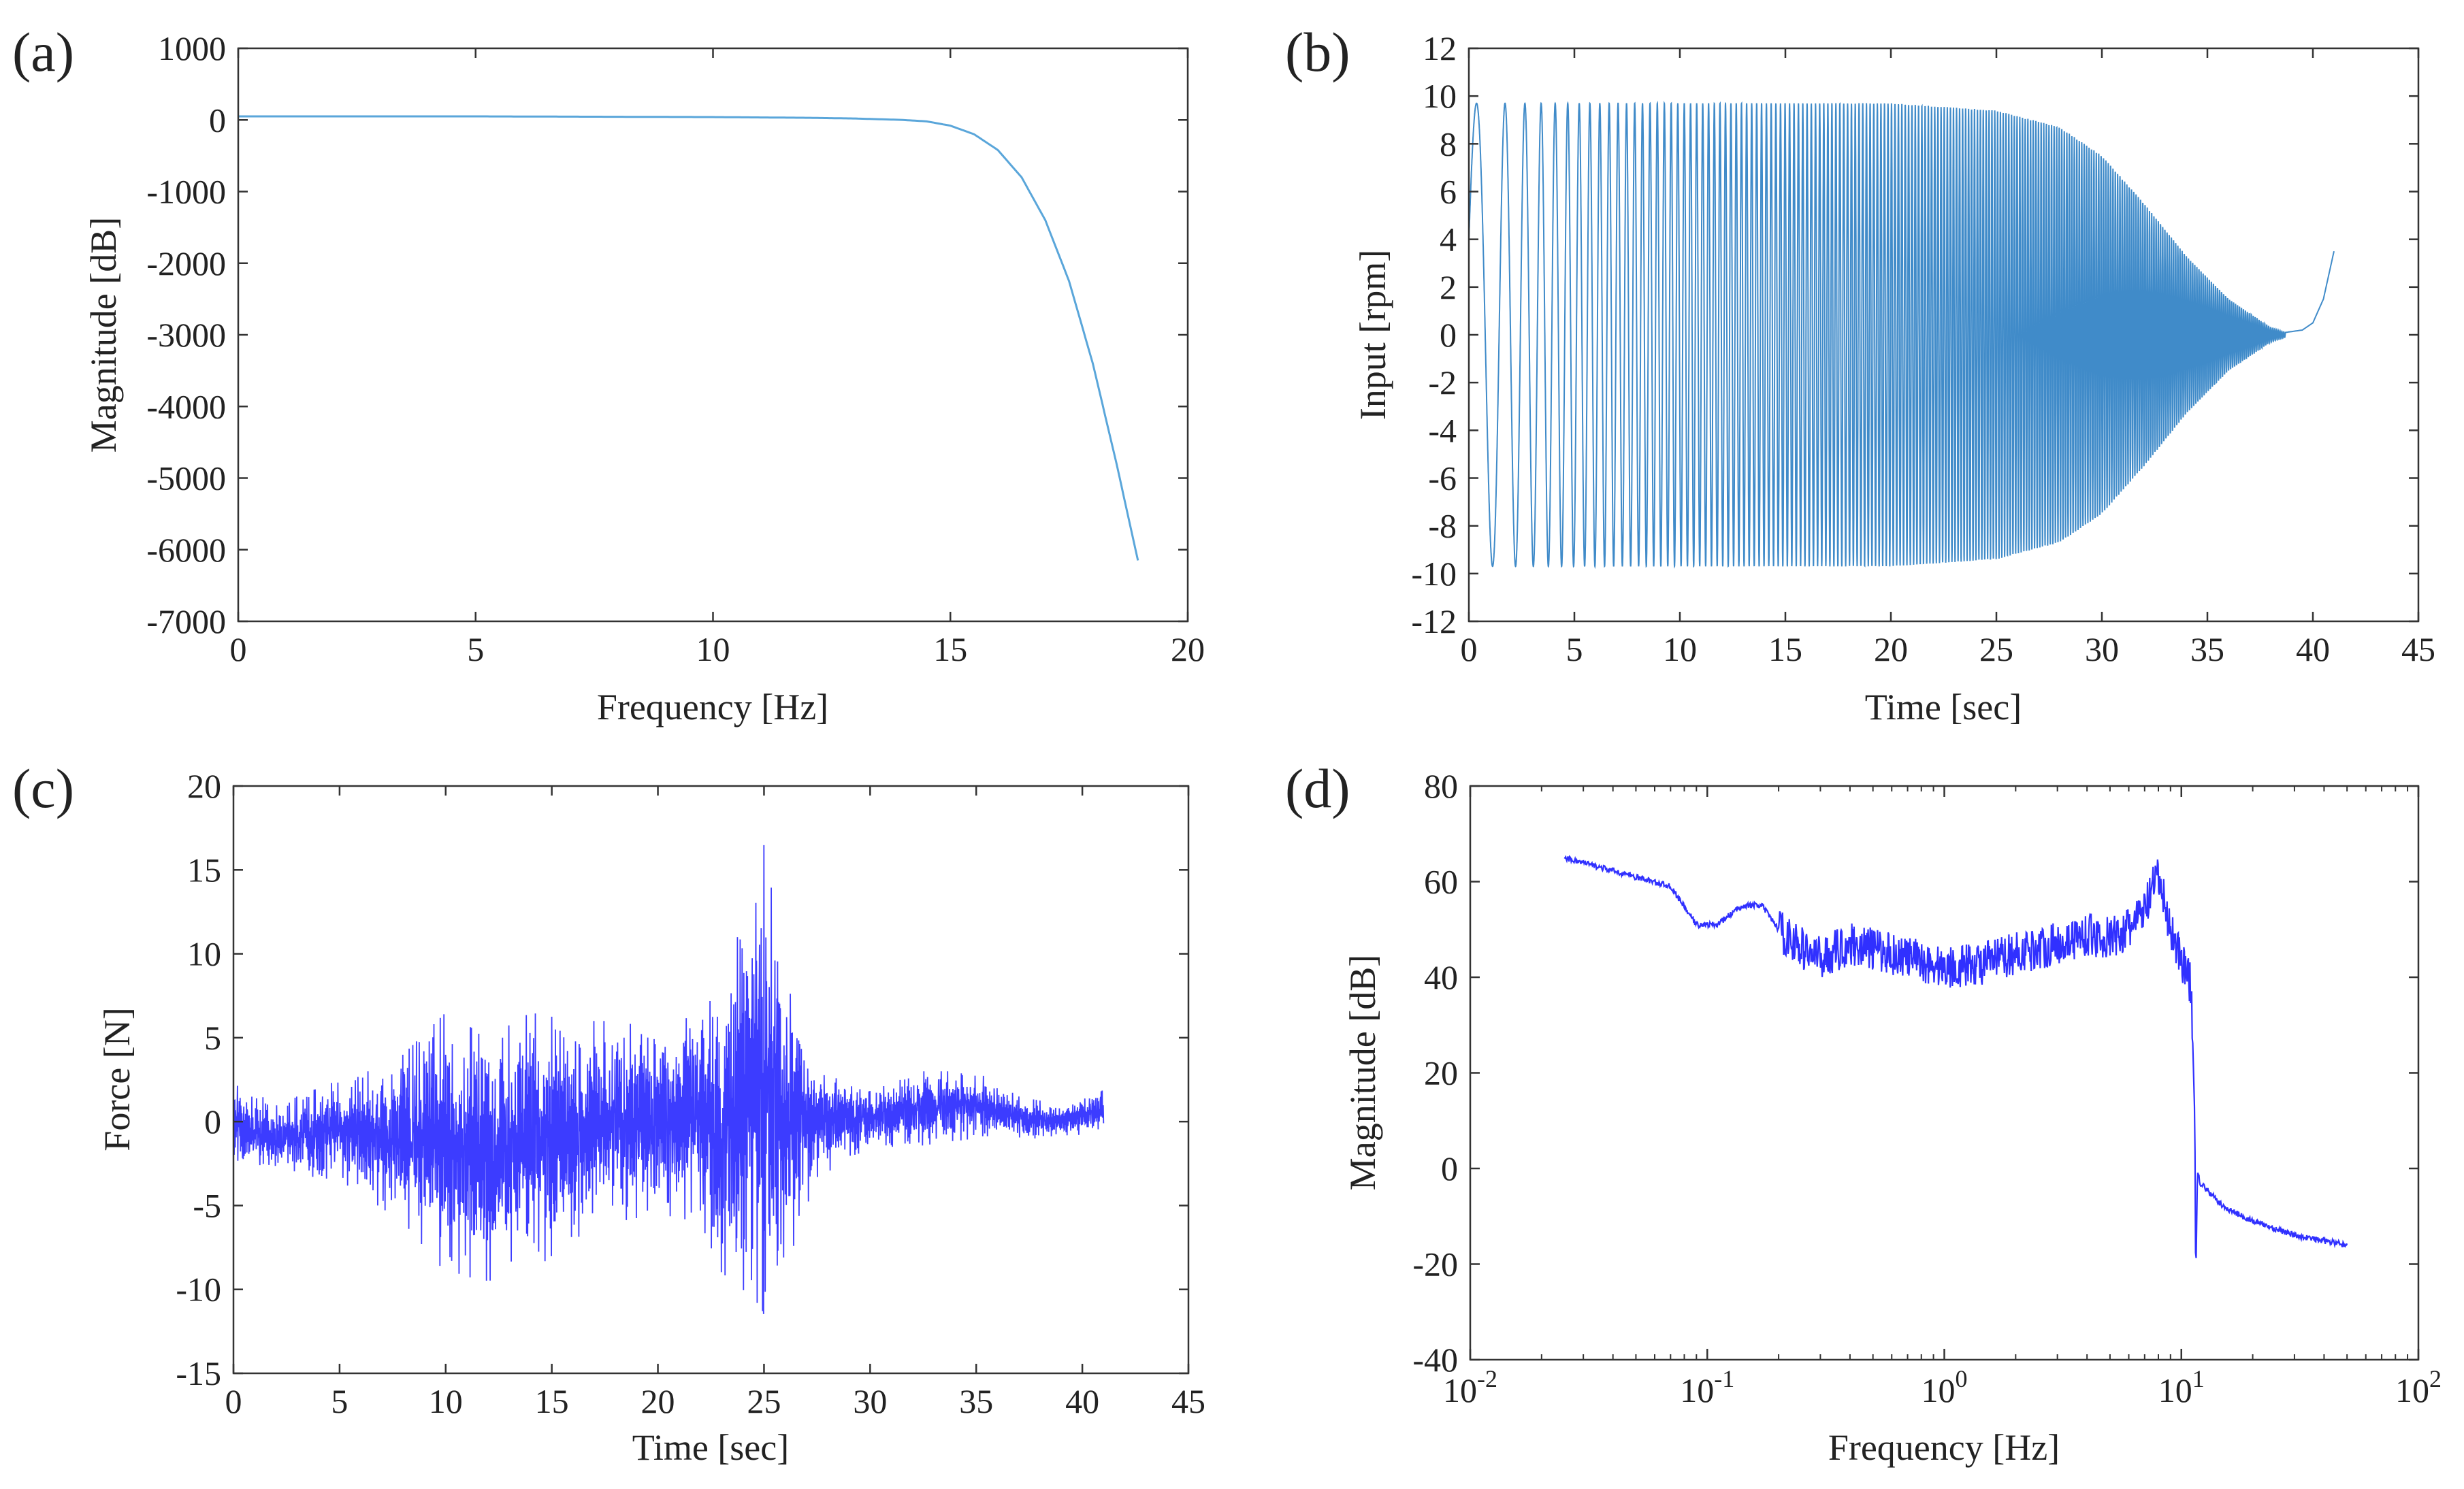  What do you see at coordinates (43, 52) in the screenshot?
I see `panel-label-a: (a)` at bounding box center [43, 52].